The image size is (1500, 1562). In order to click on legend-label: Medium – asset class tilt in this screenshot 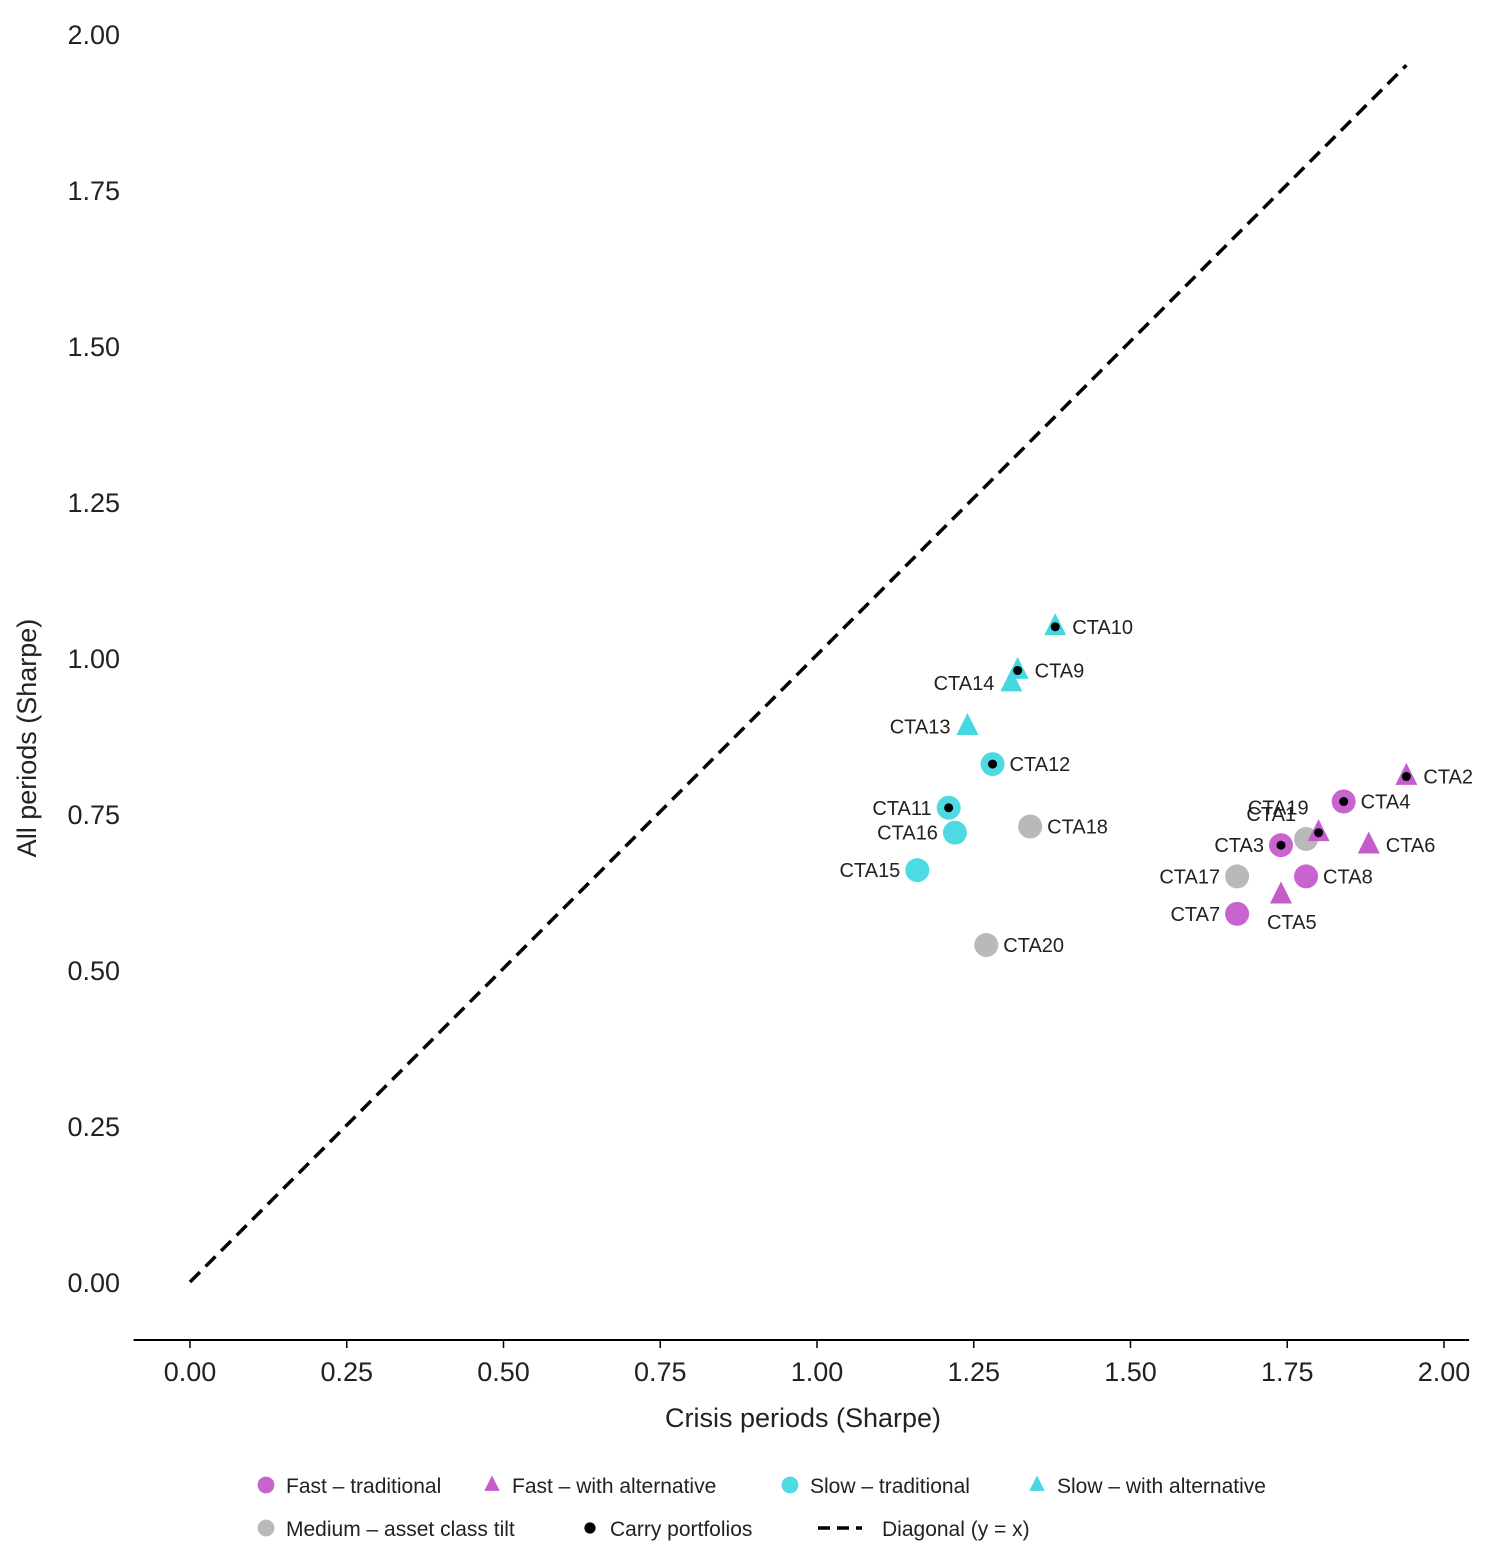, I will do `click(400, 1529)`.